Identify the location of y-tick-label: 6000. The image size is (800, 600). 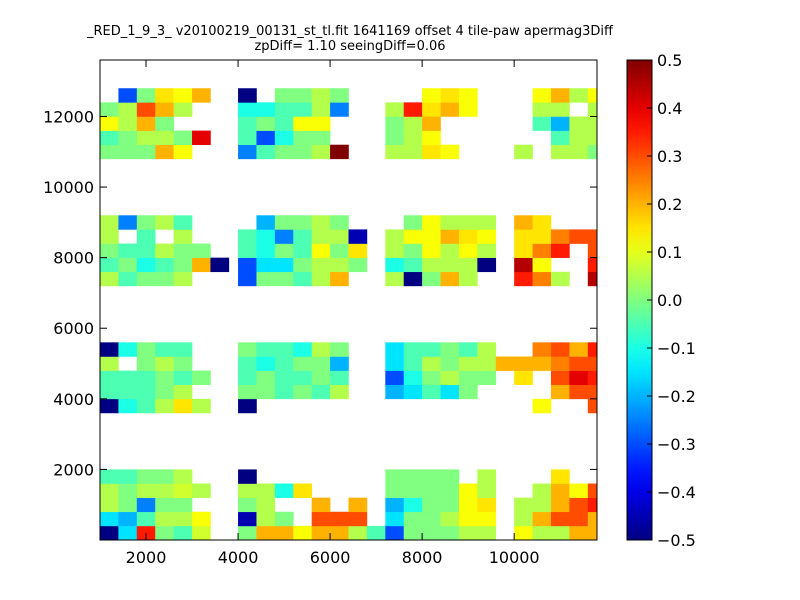
(73, 328).